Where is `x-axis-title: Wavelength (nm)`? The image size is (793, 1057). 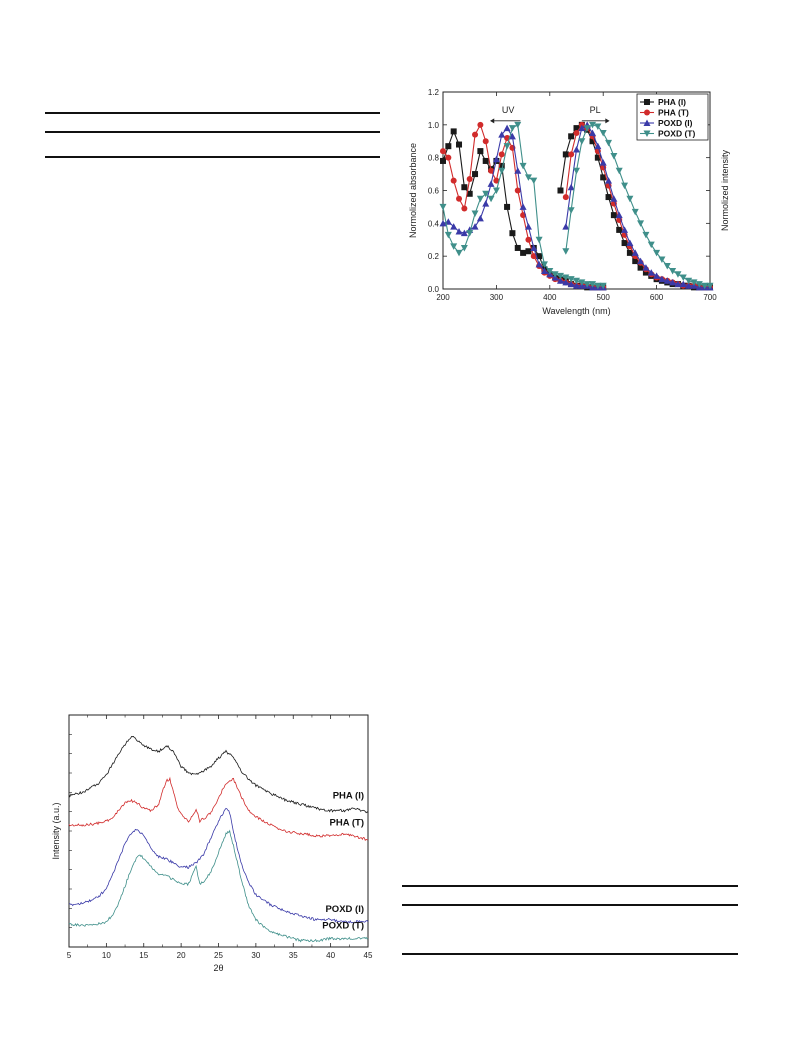
x-axis-title: Wavelength (nm) is located at coordinates (576, 311).